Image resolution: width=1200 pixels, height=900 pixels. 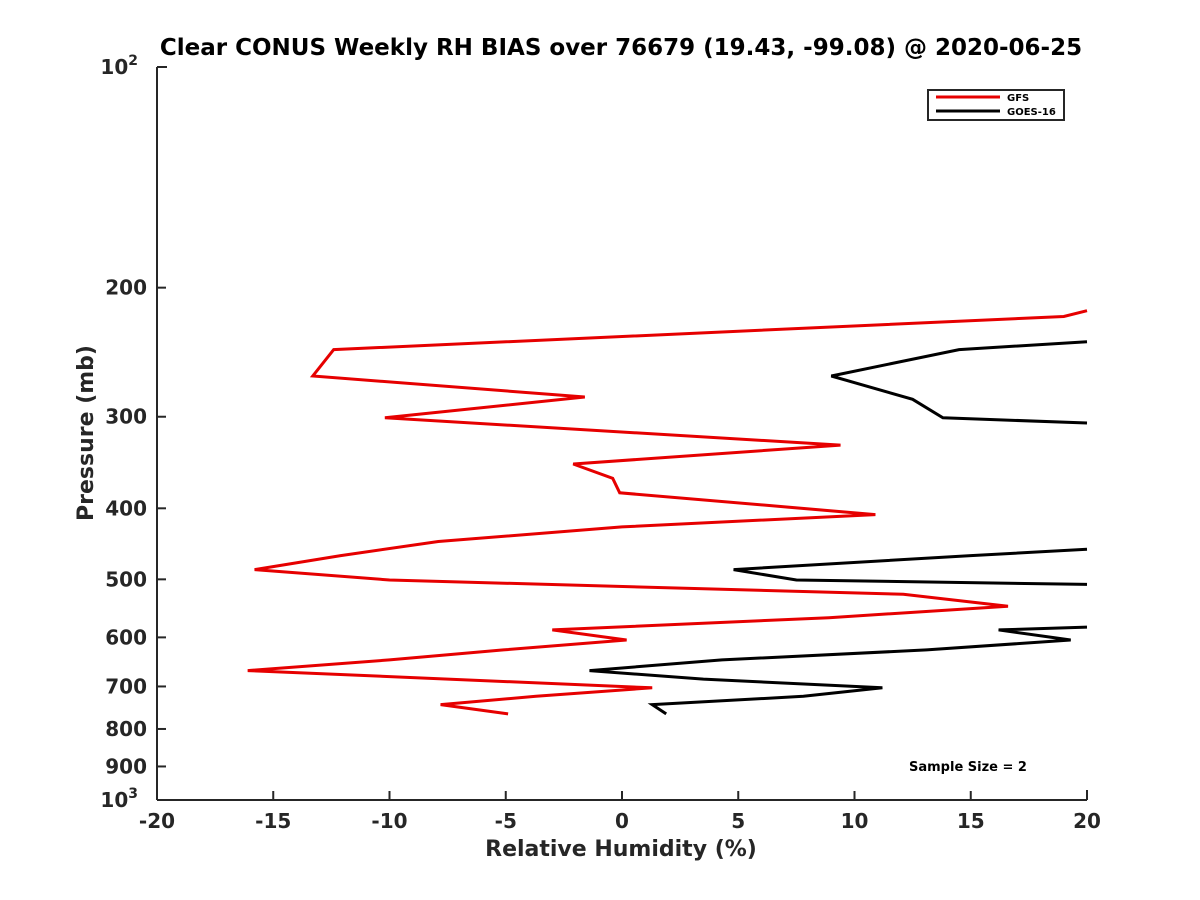 I want to click on x-tick-label: -10, so click(x=389, y=821).